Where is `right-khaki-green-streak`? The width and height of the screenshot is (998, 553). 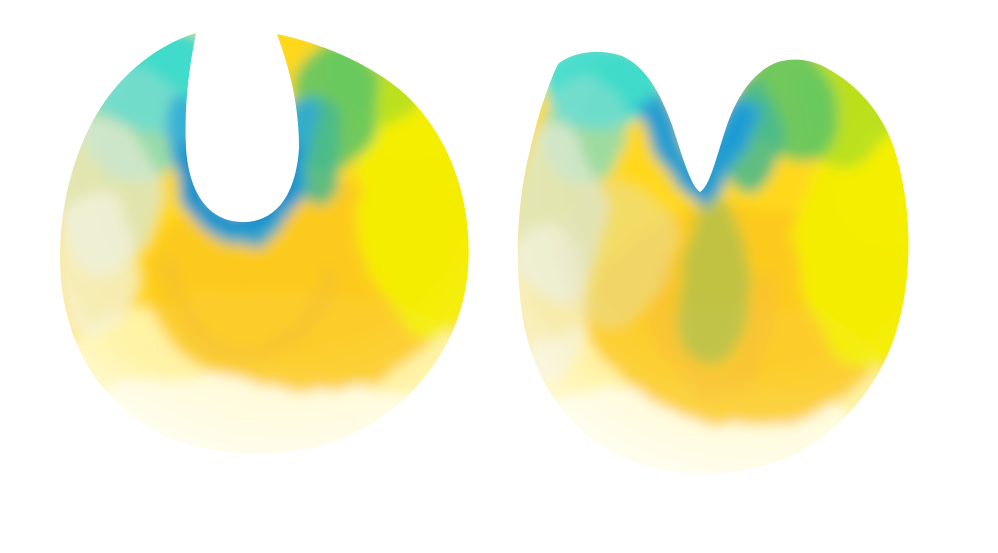
right-khaki-green-streak is located at coordinates (715, 285).